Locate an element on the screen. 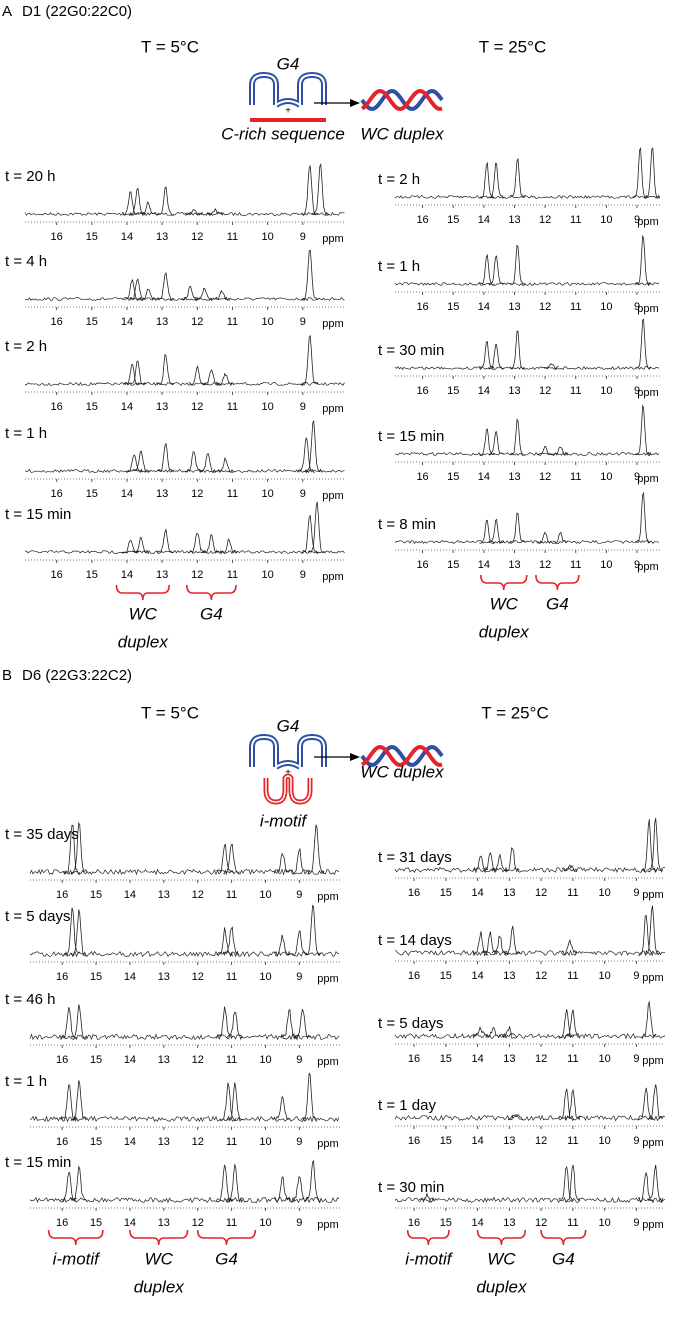  panel-label: B is located at coordinates (7, 675).